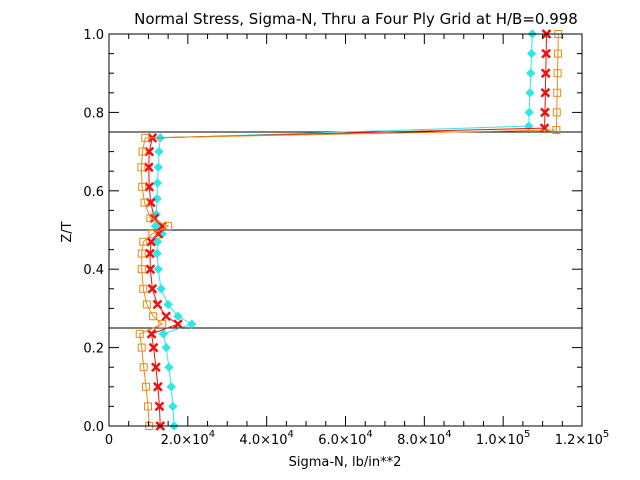 The width and height of the screenshot is (640, 480). I want to click on x-tick-label: 8.0×10⁴, so click(424, 438).